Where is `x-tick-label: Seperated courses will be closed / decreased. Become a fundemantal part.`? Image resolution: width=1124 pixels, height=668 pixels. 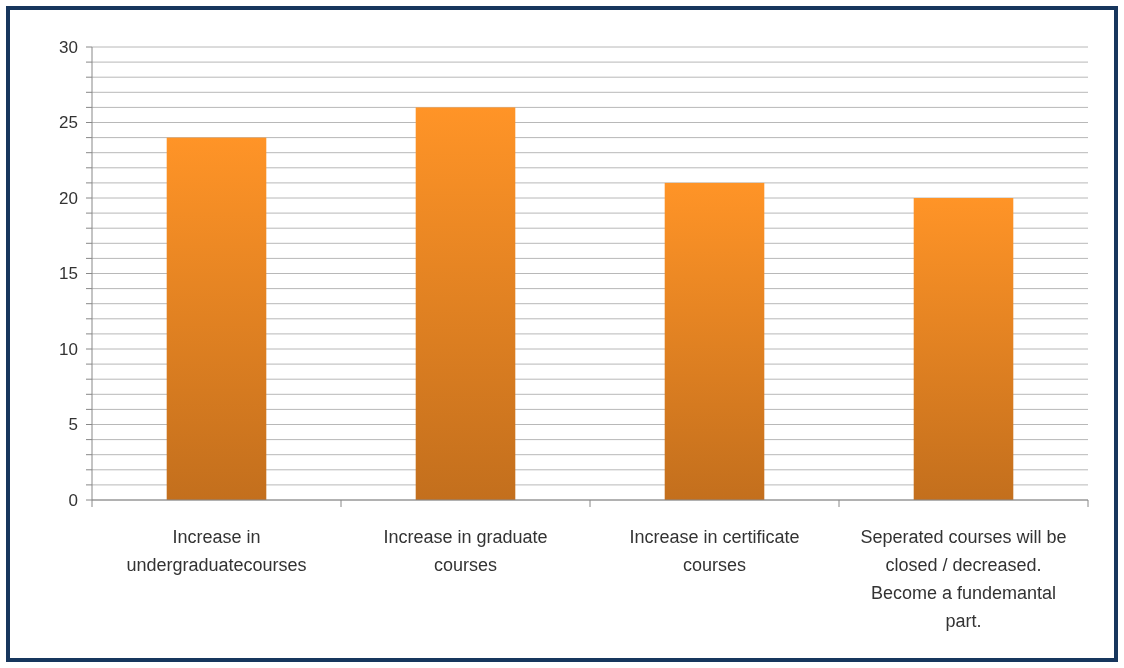
x-tick-label: Seperated courses will be closed / decreased. Become a fundemantal part. is located at coordinates (963, 579).